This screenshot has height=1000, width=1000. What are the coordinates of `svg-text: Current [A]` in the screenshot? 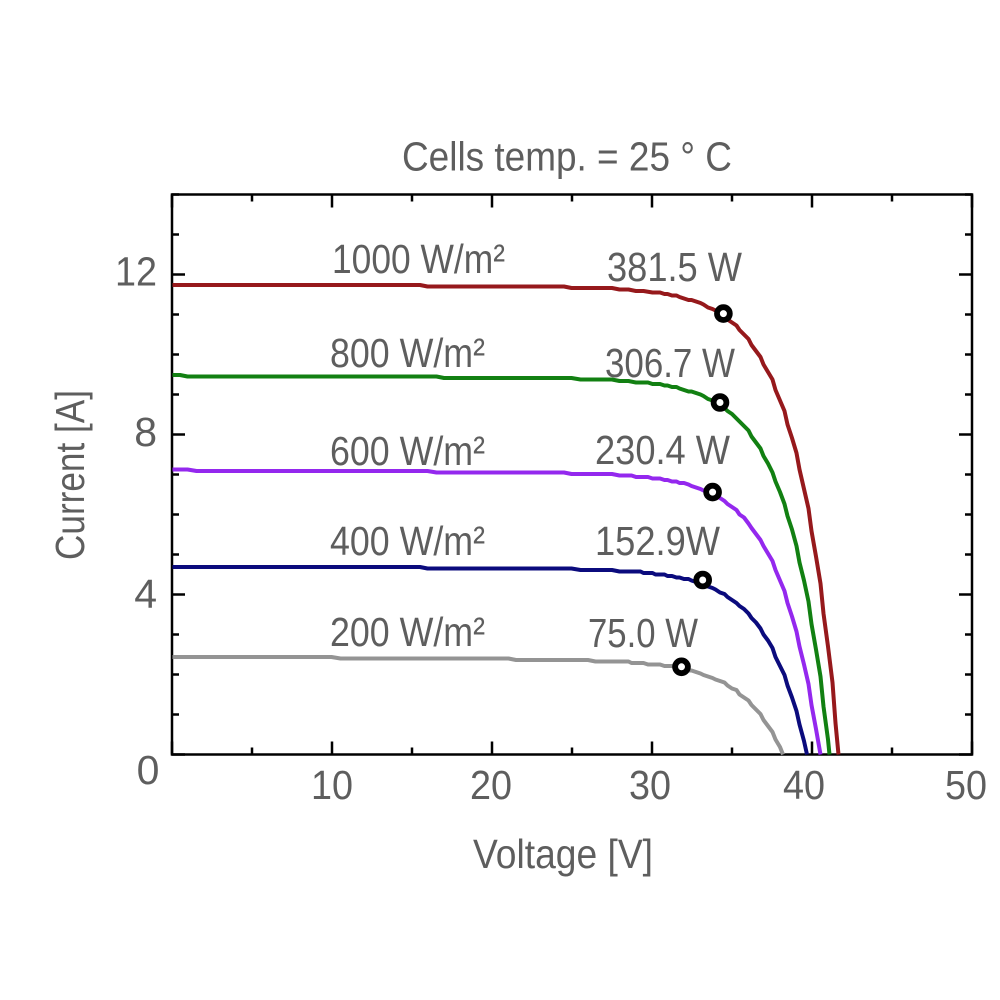 It's located at (70, 475).